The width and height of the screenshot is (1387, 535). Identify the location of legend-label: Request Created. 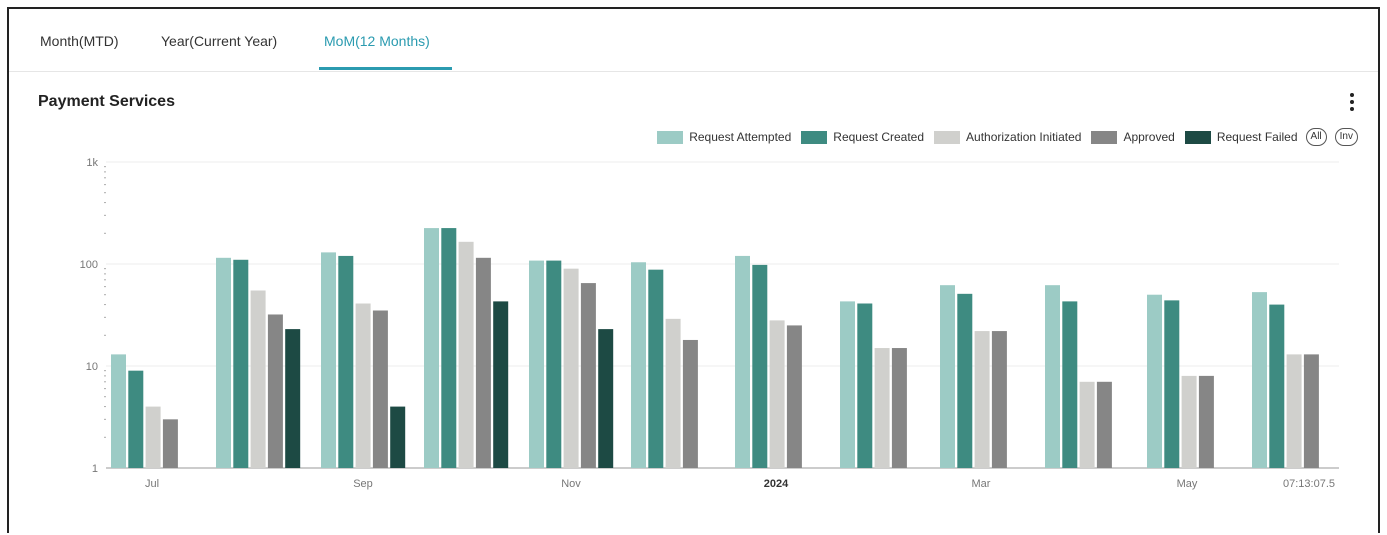
(879, 137).